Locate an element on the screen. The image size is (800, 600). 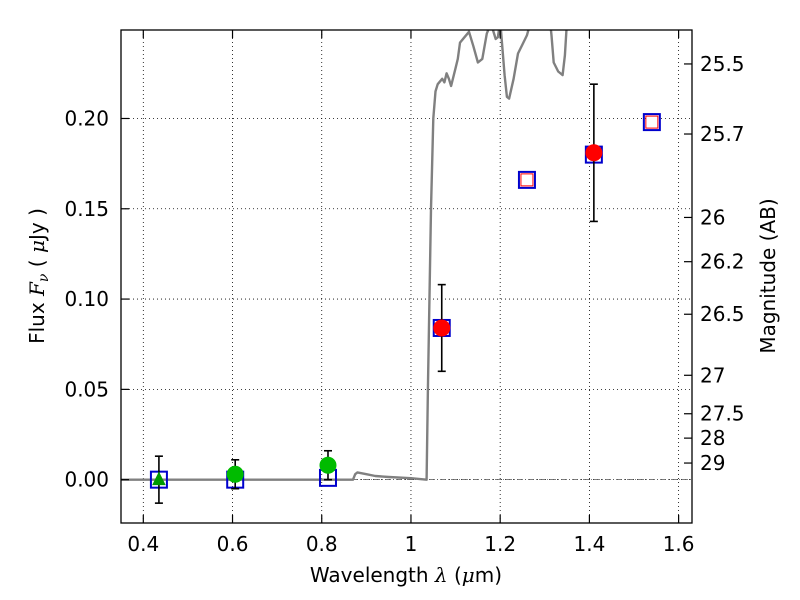
right-tick-label: 25.7 is located at coordinates (722, 134).